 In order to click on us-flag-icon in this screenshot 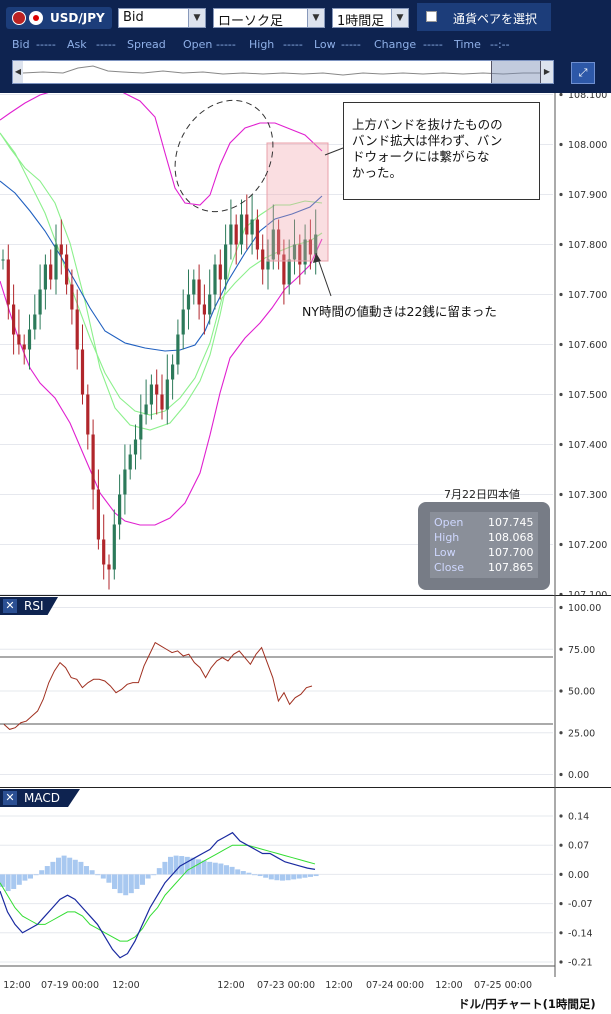, I will do `click(19, 18)`.